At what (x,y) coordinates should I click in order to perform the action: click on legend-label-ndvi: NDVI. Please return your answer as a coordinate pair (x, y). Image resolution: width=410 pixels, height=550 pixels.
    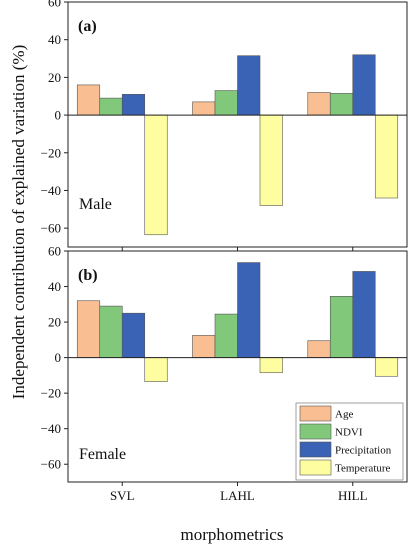
    Looking at the image, I should click on (349, 433).